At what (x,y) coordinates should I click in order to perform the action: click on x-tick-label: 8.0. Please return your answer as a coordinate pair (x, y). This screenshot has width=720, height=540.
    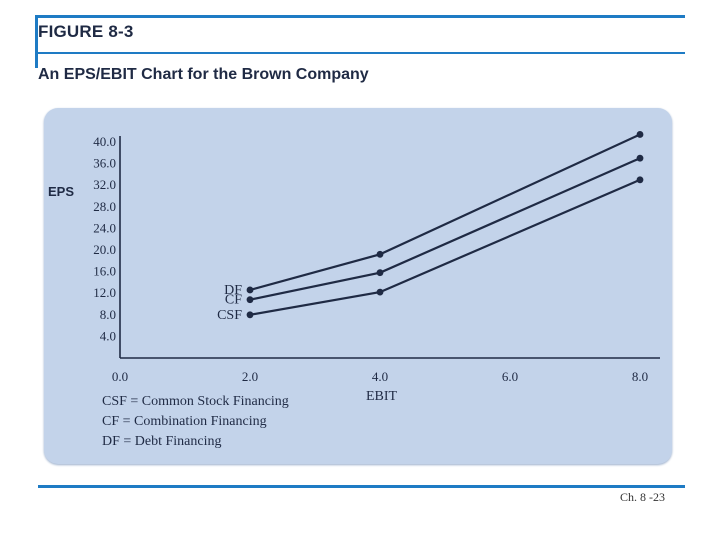
    Looking at the image, I should click on (640, 376).